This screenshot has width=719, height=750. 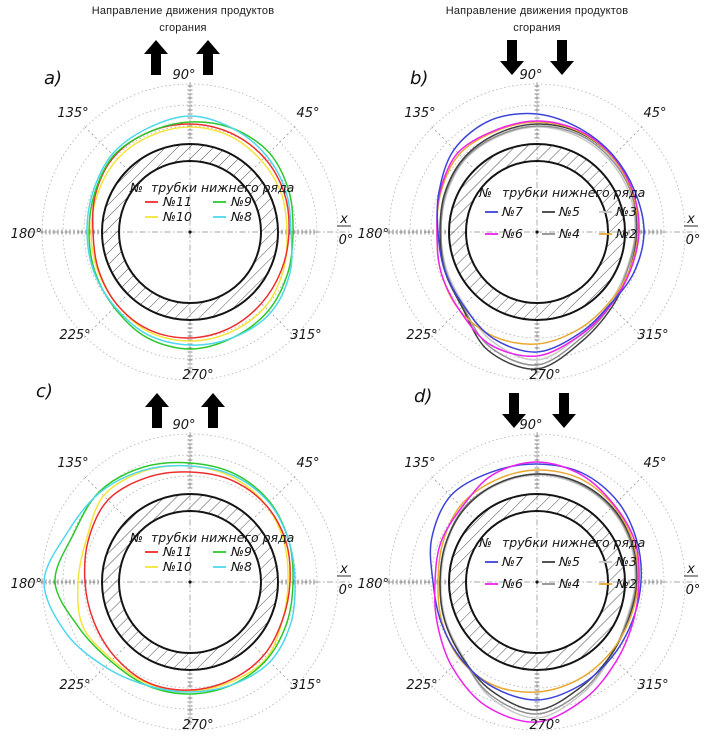 I want to click on legend-item-label: №4, so click(x=569, y=233).